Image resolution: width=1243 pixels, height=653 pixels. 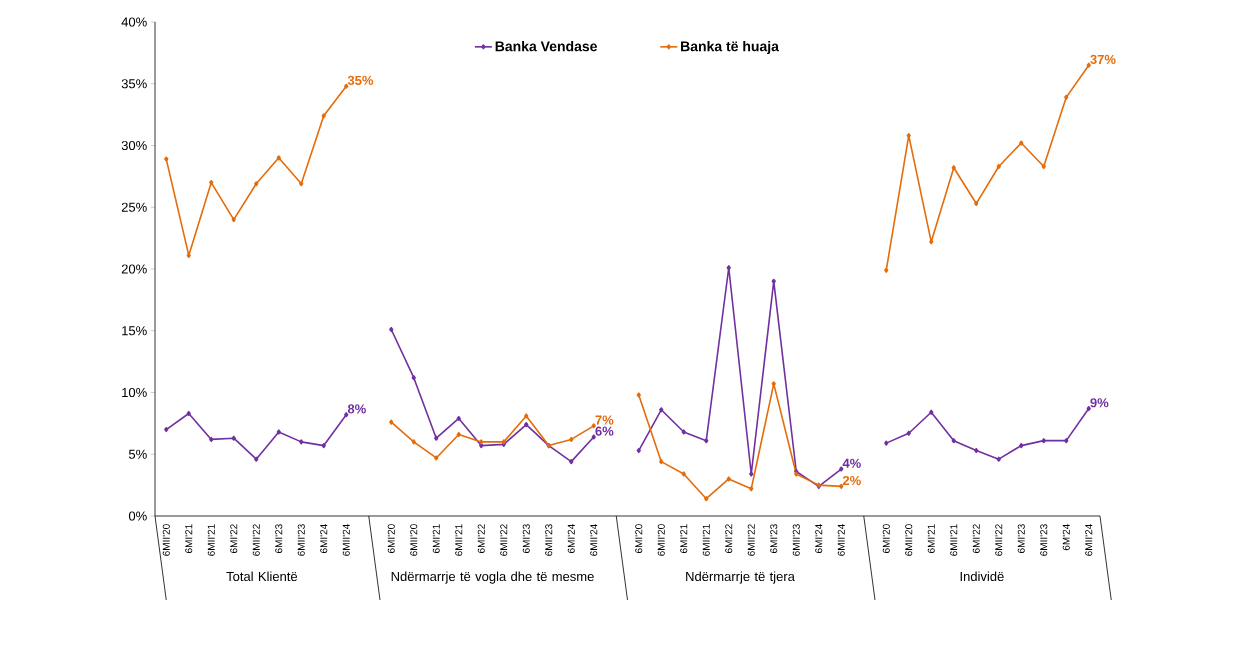 What do you see at coordinates (134, 269) in the screenshot?
I see `y-tick-label: 20%` at bounding box center [134, 269].